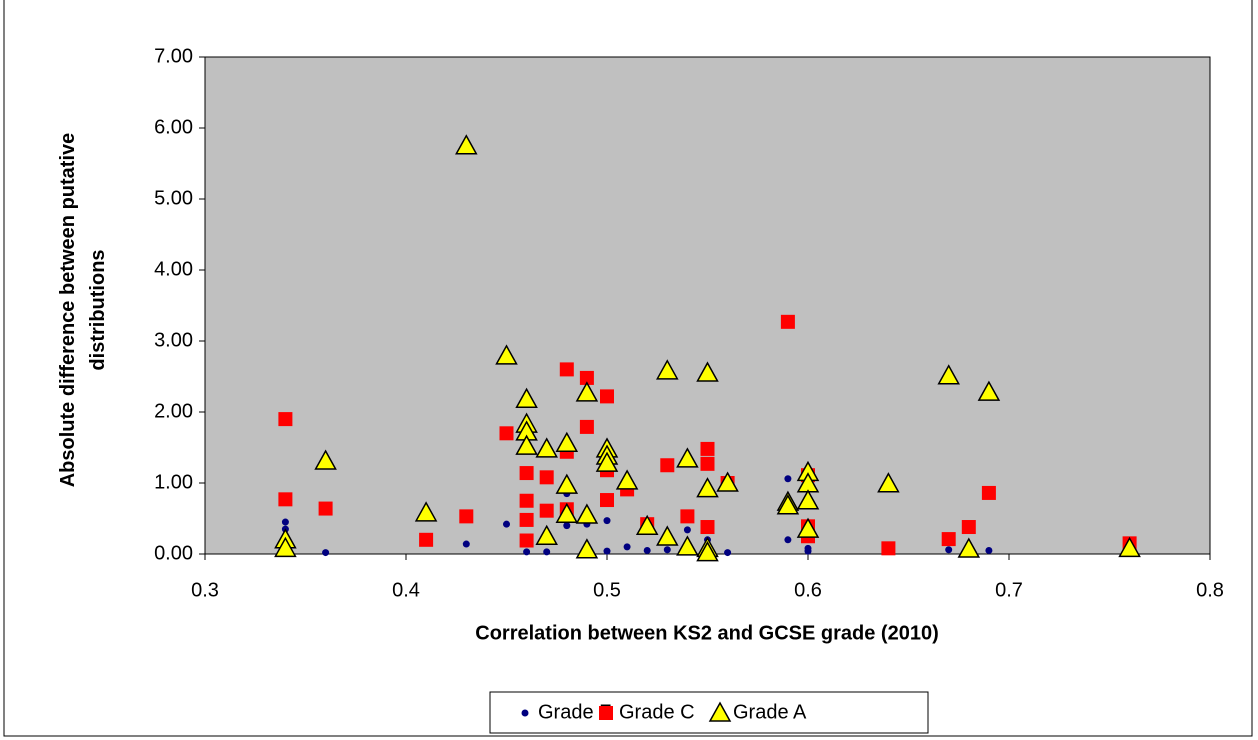 The width and height of the screenshot is (1258, 740). I want to click on y-tick-label: 2.00, so click(173, 411).